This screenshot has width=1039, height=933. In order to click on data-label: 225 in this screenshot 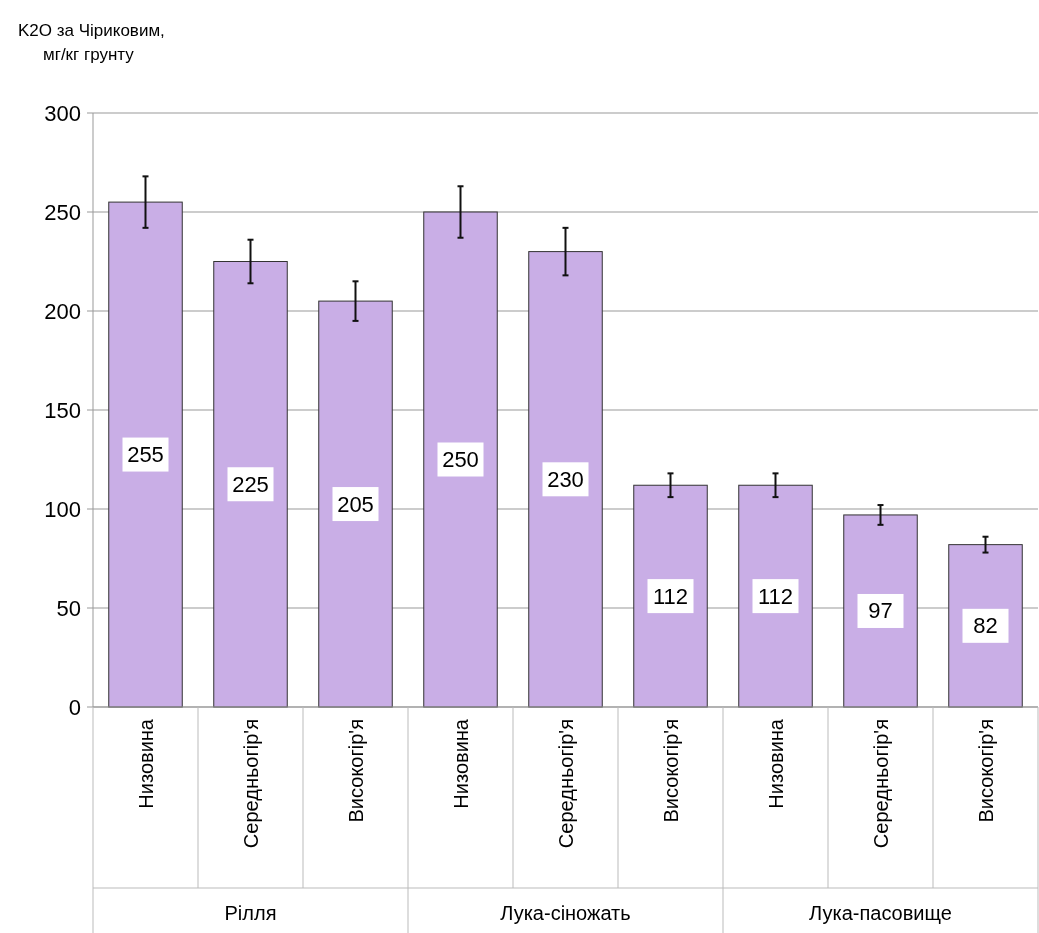, I will do `click(250, 484)`.